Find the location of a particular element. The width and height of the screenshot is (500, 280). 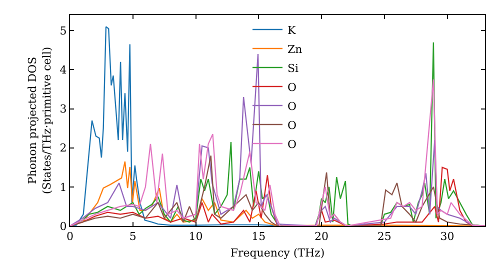

y-tick-label: 0 is located at coordinates (63, 226).